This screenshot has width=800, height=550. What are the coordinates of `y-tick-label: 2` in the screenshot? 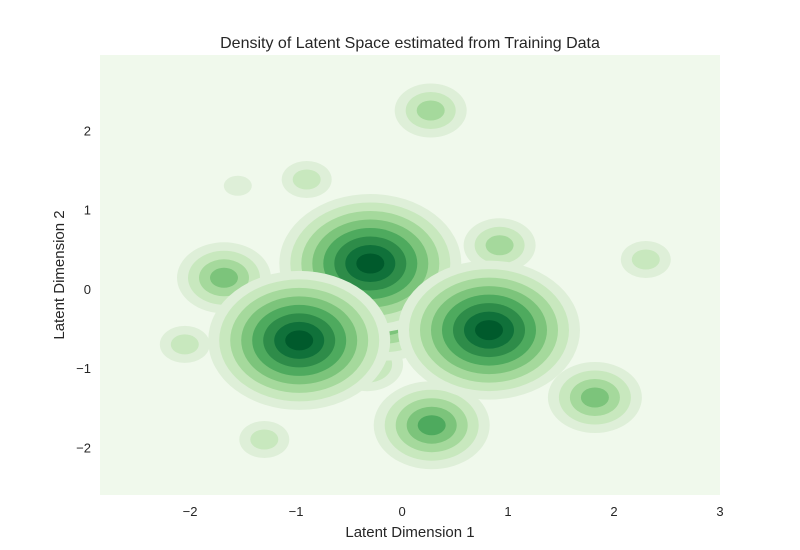 It's located at (87, 130).